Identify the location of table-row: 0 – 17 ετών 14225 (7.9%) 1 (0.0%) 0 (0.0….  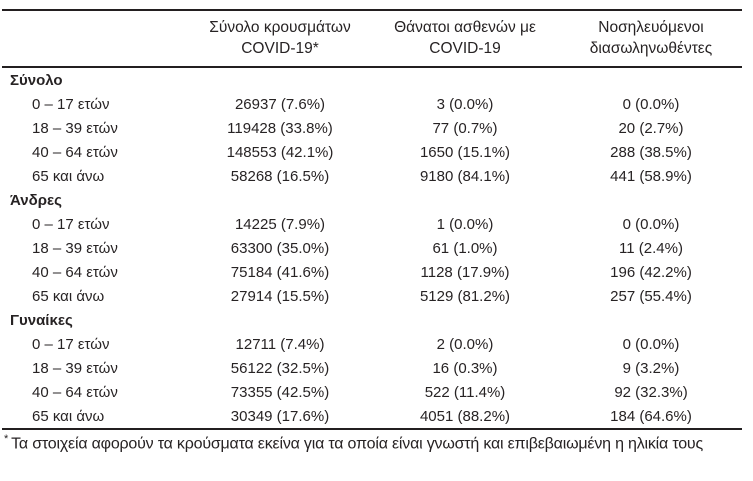
(372, 224).